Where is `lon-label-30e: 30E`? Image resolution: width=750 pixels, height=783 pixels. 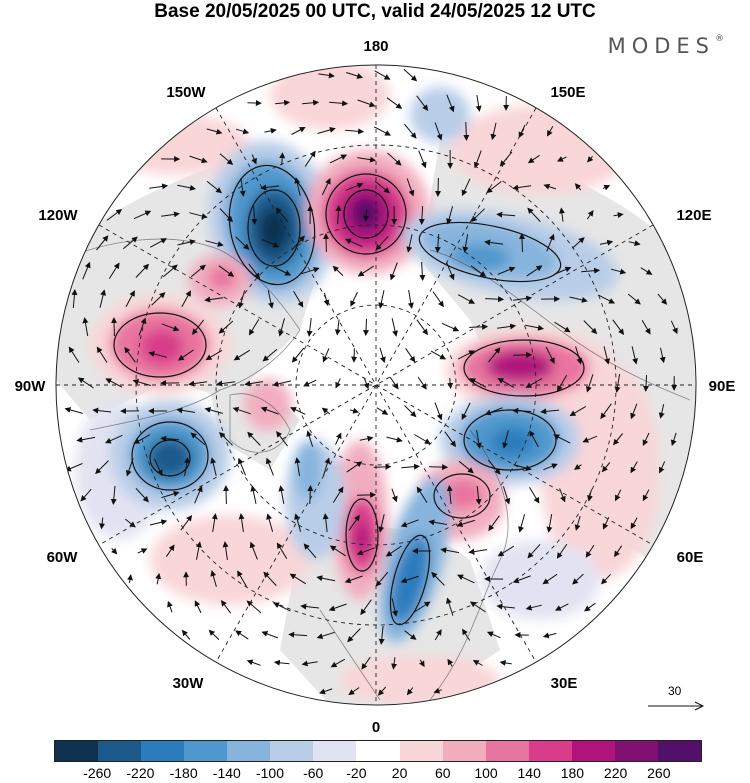
lon-label-30e: 30E is located at coordinates (564, 683).